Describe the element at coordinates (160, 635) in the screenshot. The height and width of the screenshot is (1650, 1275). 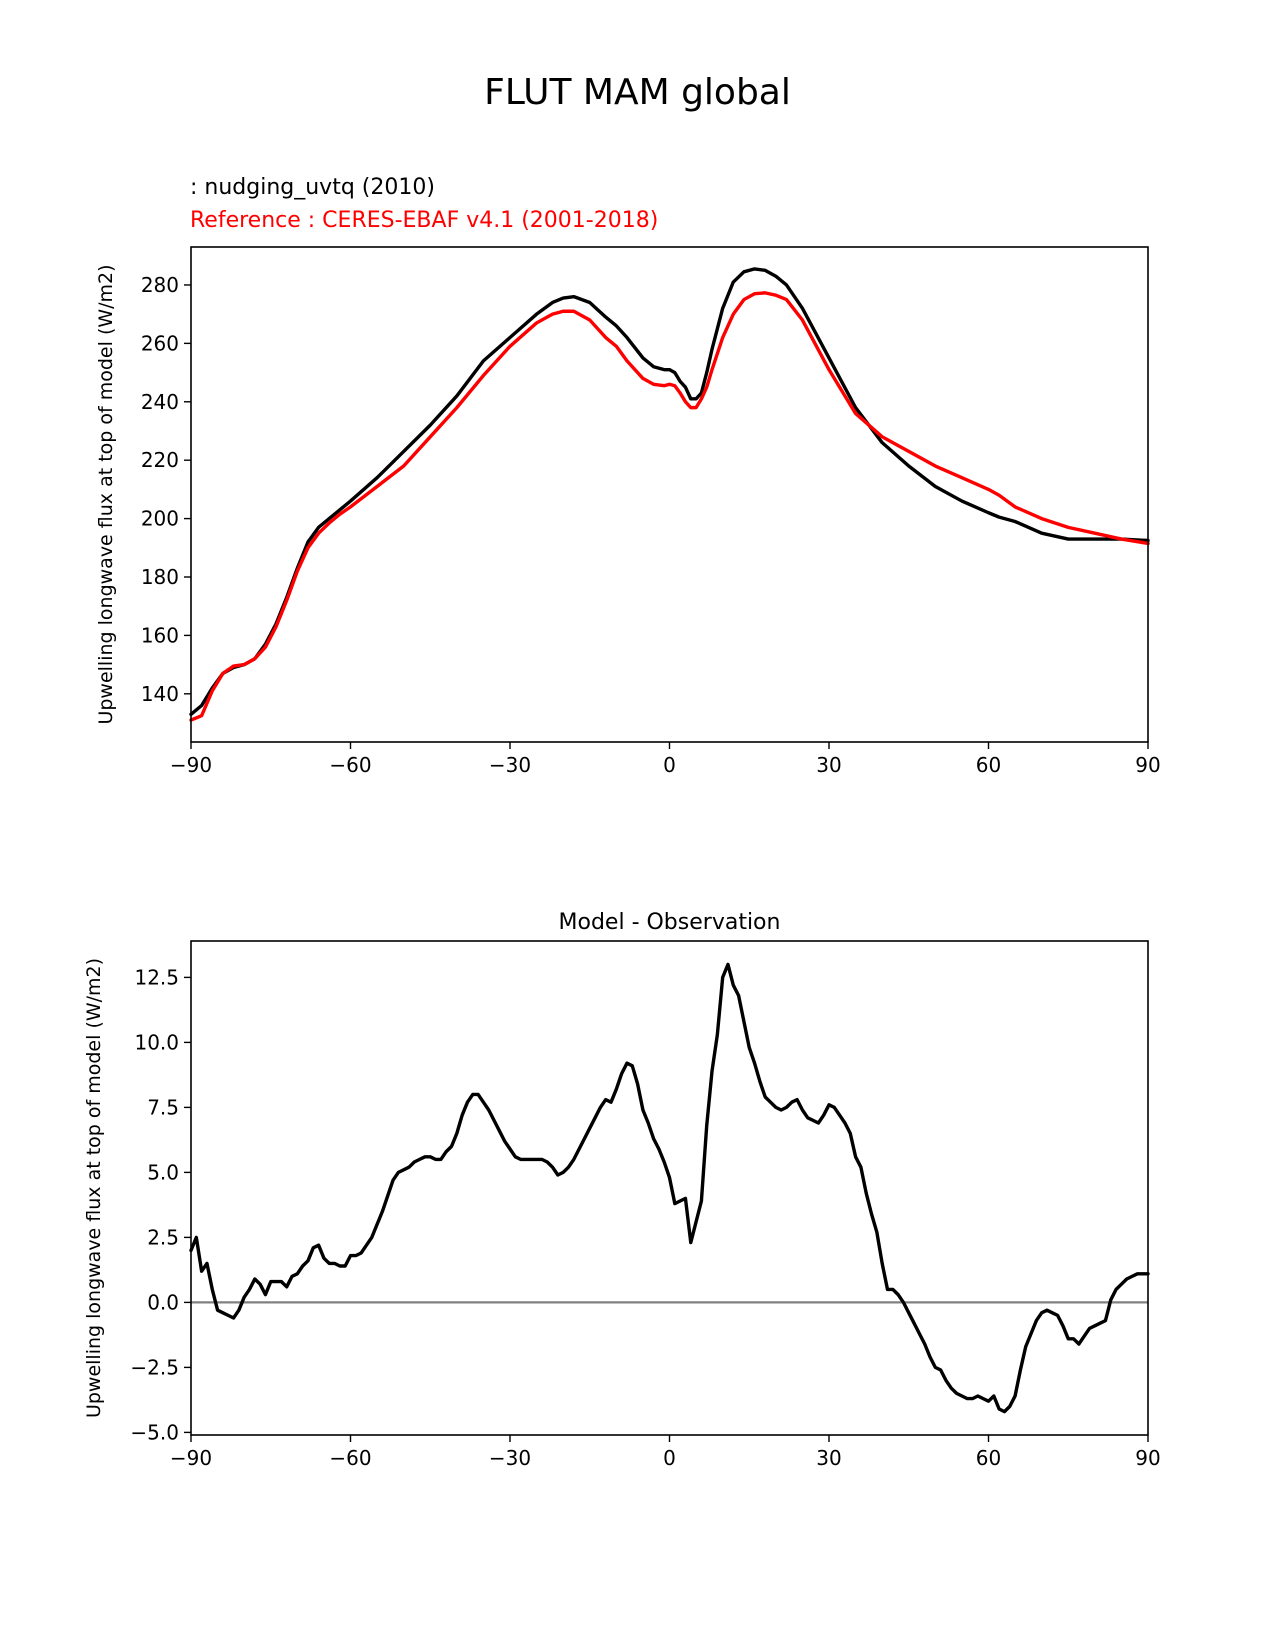
I see `y-tick-label: 160` at that location.